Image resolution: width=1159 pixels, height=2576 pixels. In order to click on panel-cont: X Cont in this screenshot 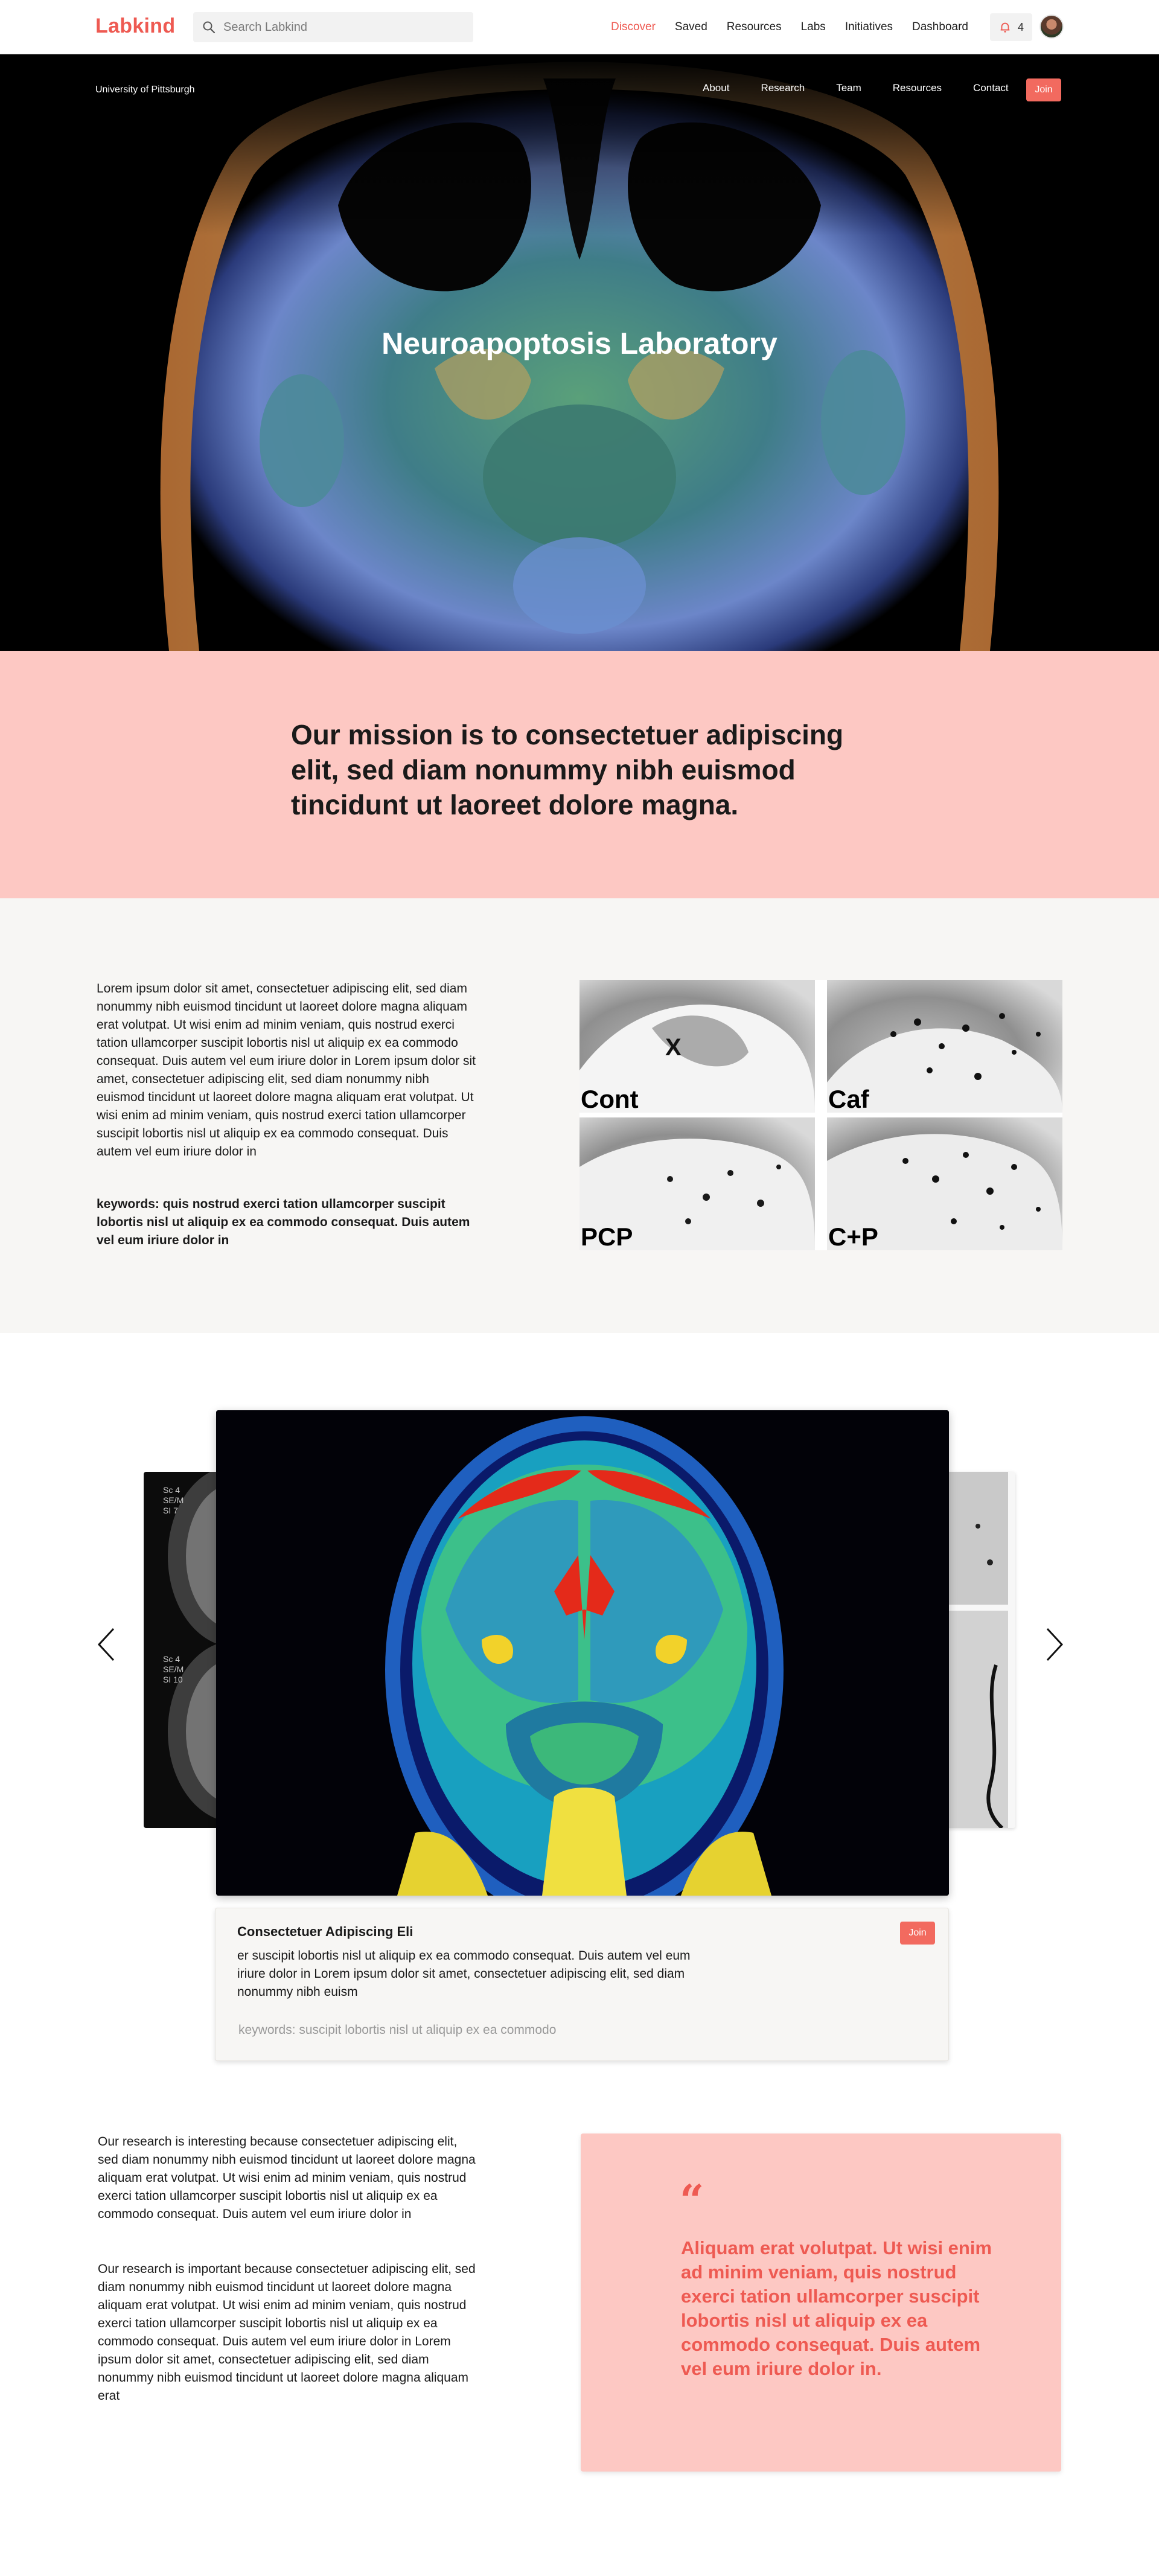, I will do `click(697, 1046)`.